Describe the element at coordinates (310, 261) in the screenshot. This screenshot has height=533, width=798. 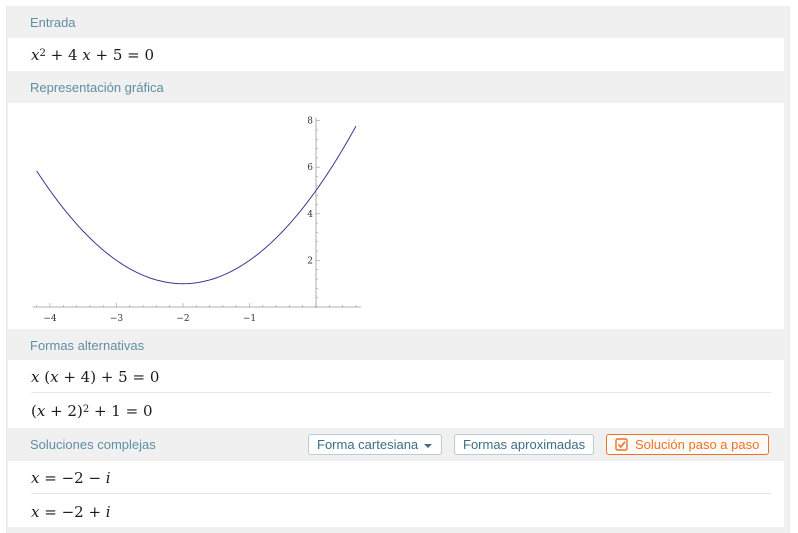
I see `y-tick-label: 2` at that location.